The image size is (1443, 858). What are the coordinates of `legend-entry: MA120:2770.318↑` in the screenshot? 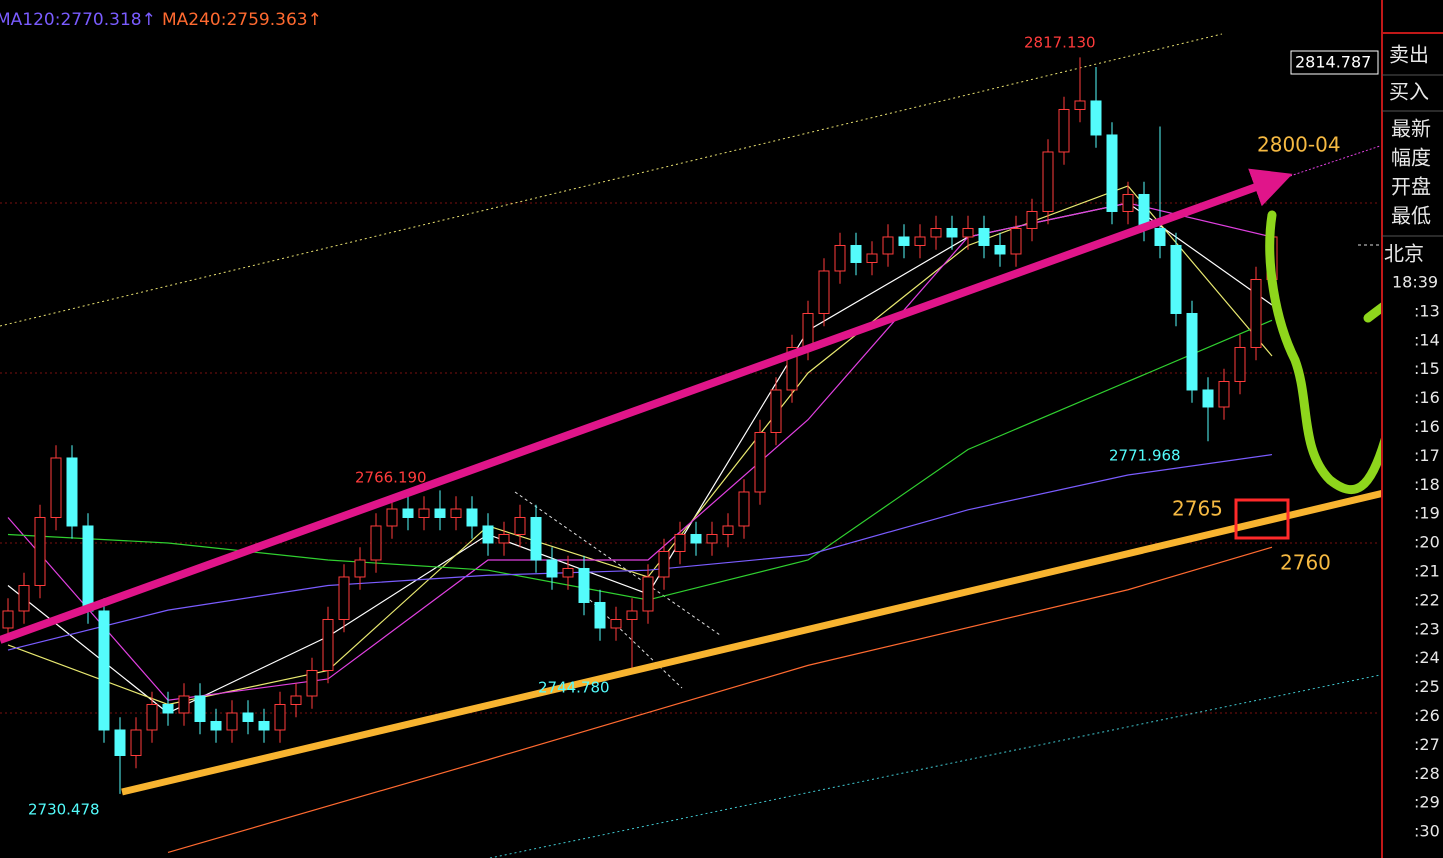 It's located at (78, 20).